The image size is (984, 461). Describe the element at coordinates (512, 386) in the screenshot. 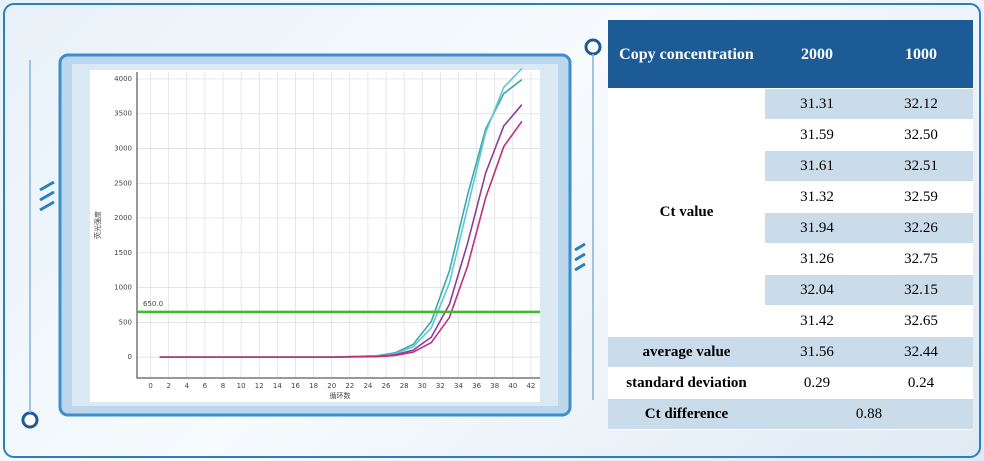

I see `x-tick-label: 40` at that location.